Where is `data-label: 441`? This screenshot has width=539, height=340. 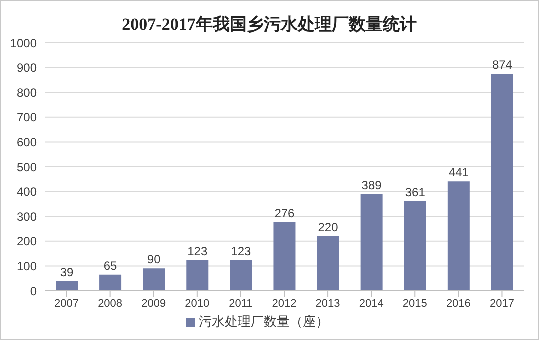
data-label: 441 is located at coordinates (459, 173).